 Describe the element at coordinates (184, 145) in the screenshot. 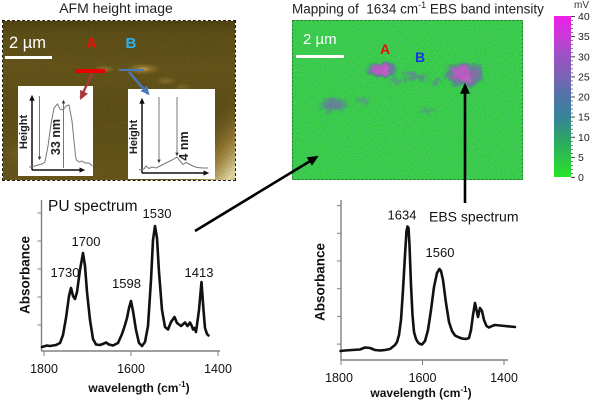

I see `svg-text: 4 nm` at that location.